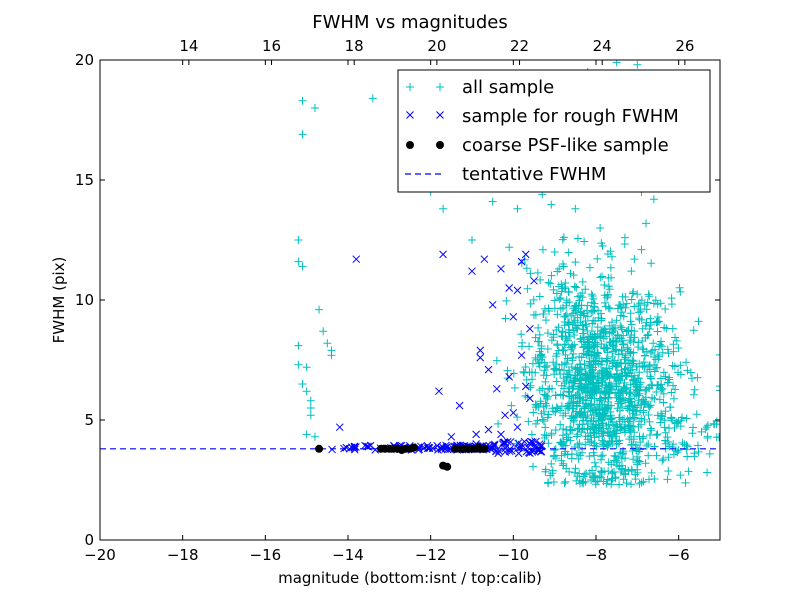  I want to click on x-tick-label: −14, so click(348, 555).